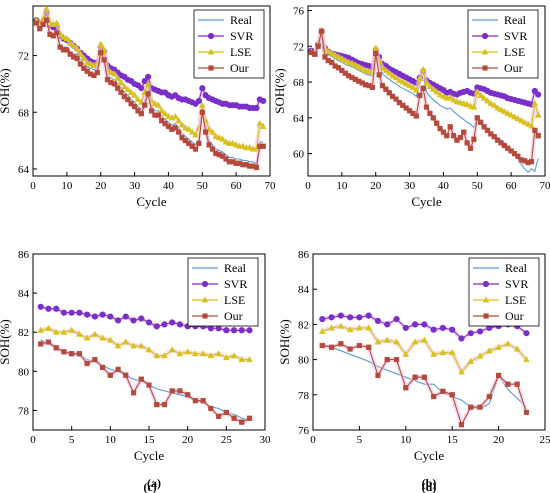 Image resolution: width=550 pixels, height=493 pixels. Describe the element at coordinates (271, 186) in the screenshot. I see `x-tick-label: 70` at that location.